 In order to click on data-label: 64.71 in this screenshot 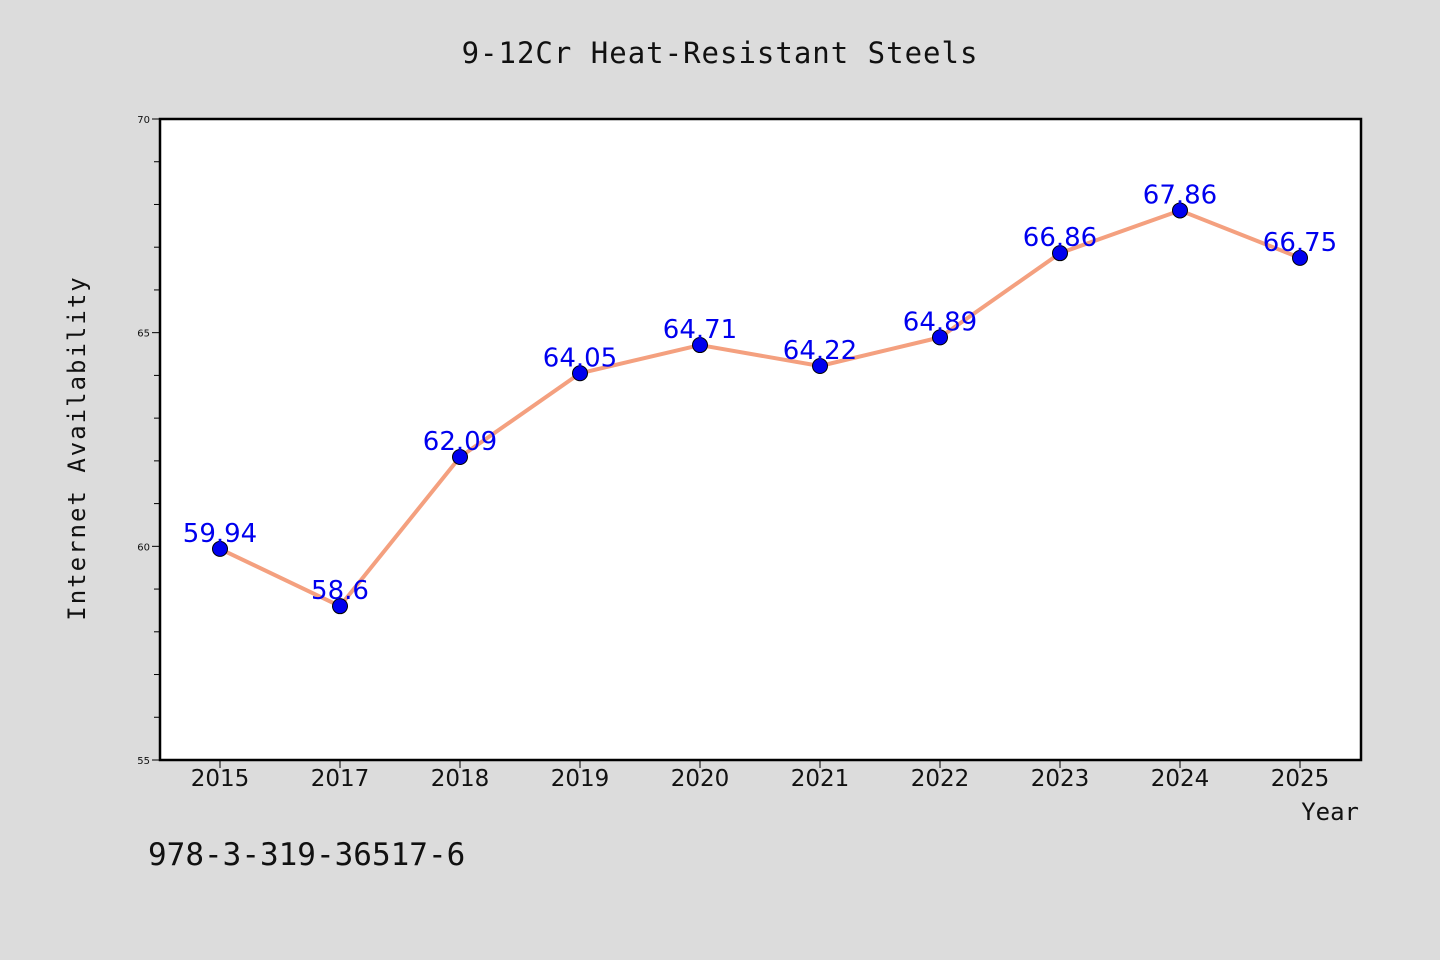, I will do `click(700, 330)`.